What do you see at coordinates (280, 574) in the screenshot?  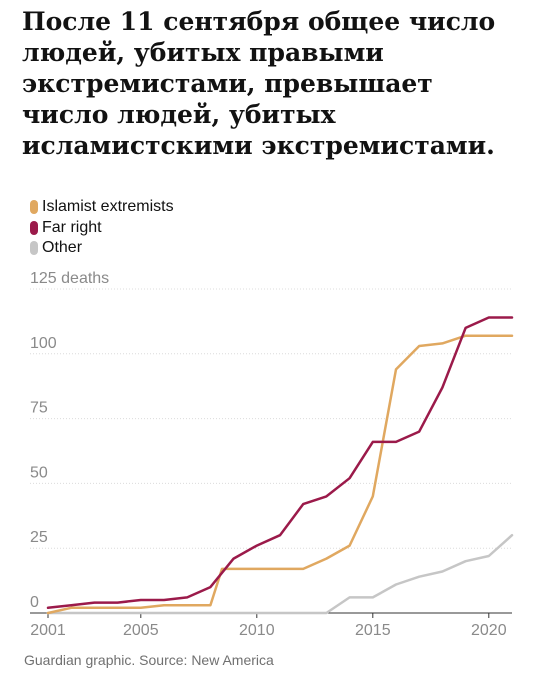 I see `series-line-other` at bounding box center [280, 574].